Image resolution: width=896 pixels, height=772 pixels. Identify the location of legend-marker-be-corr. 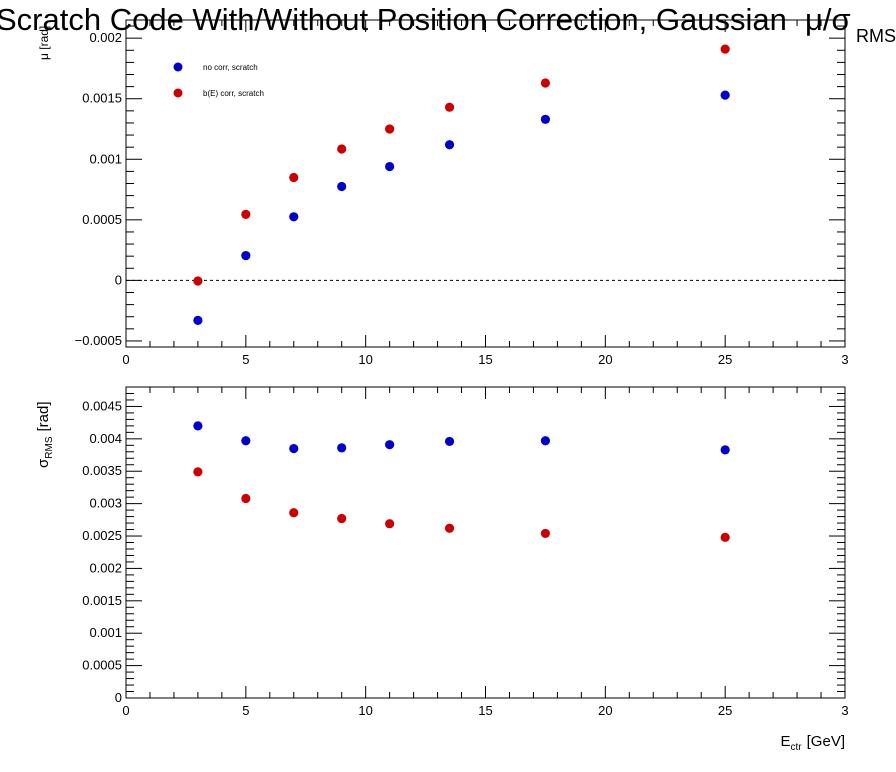
(178, 93).